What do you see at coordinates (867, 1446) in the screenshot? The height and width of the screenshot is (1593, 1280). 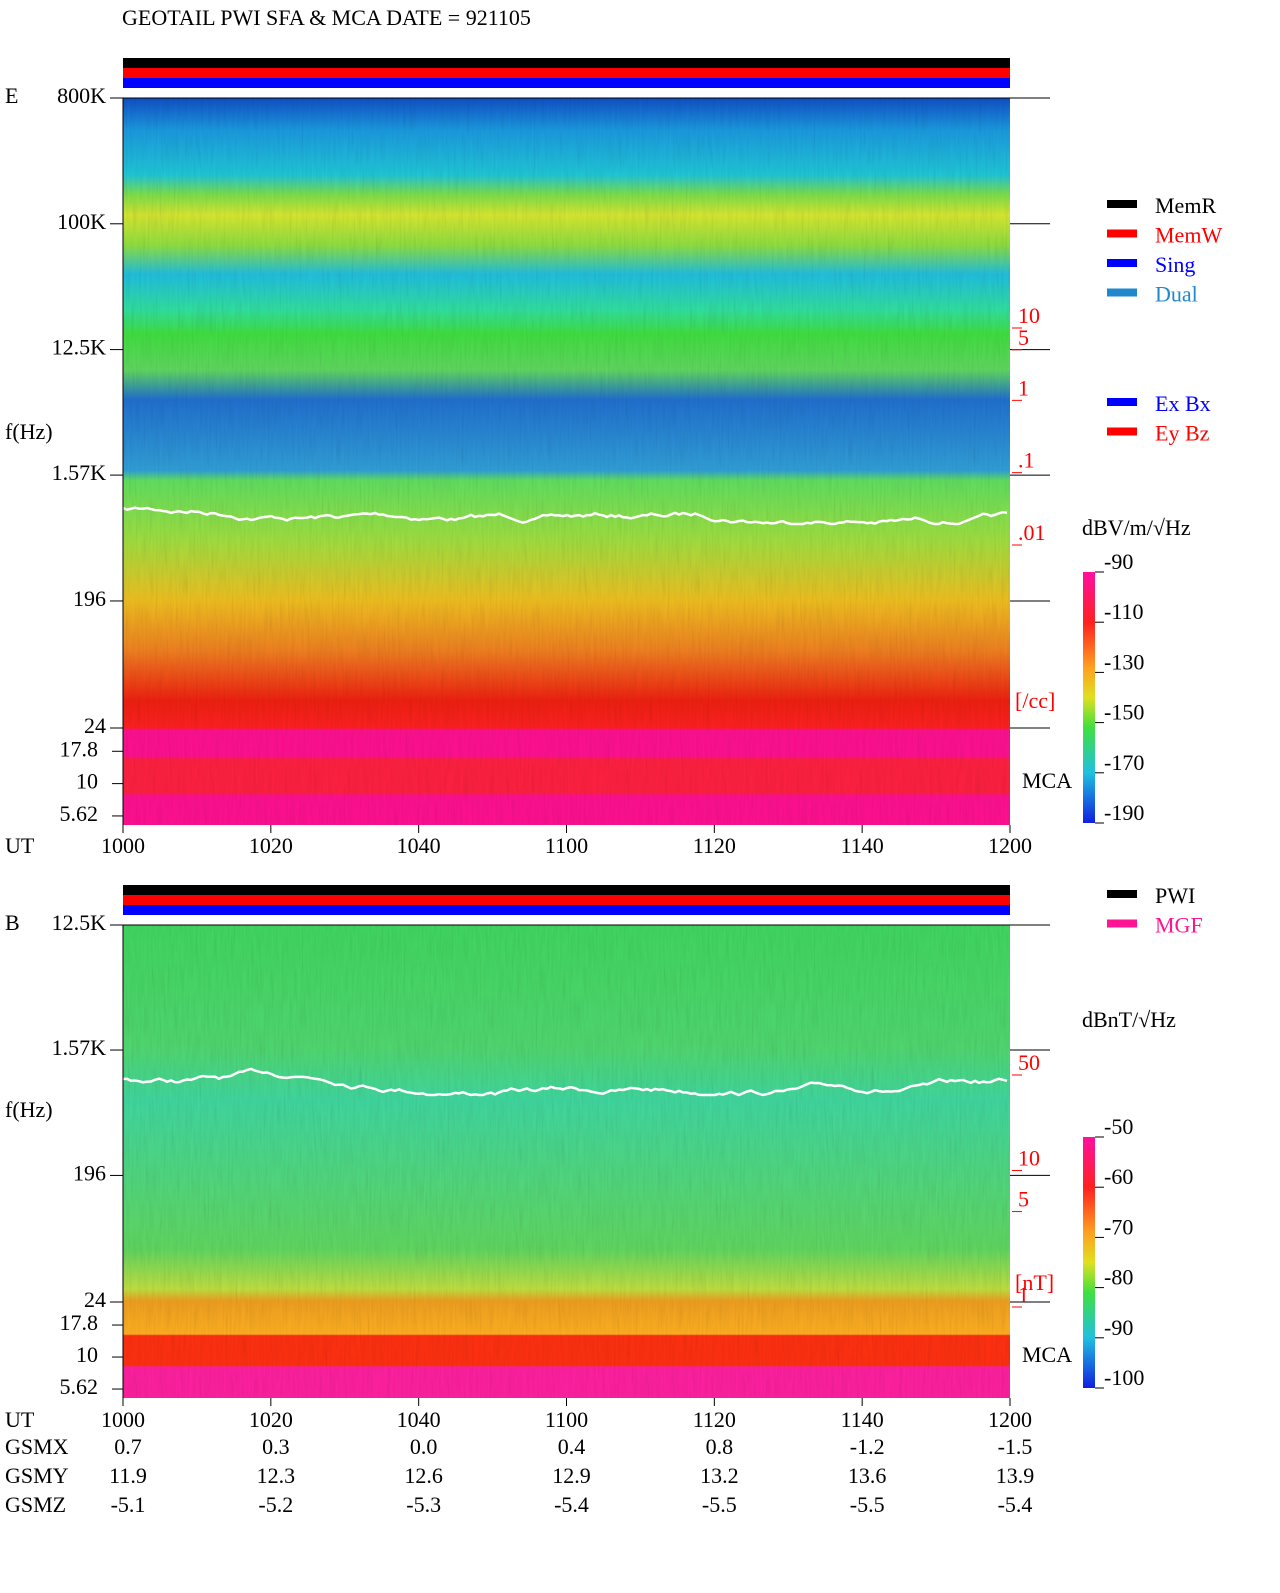 I see `orbit-value: -1.2` at bounding box center [867, 1446].